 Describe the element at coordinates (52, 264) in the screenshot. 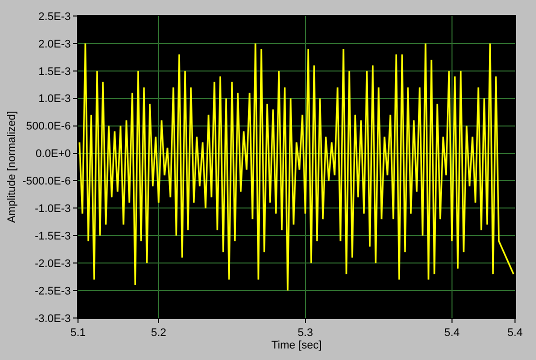

I see `y-tick-label: -2.0E-3` at that location.